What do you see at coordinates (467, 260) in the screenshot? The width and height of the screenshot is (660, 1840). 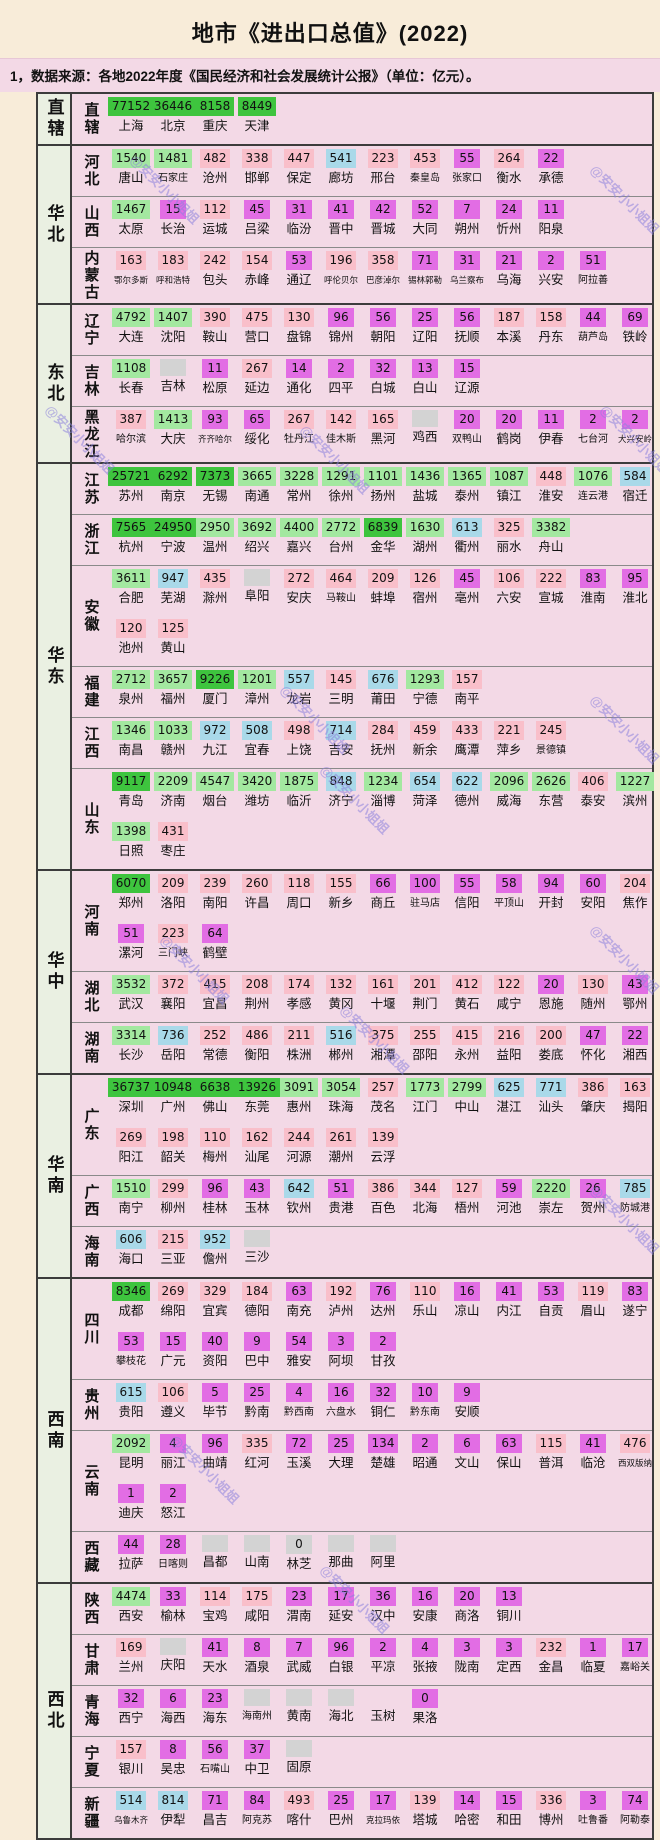 I see `value-badge: 31` at bounding box center [467, 260].